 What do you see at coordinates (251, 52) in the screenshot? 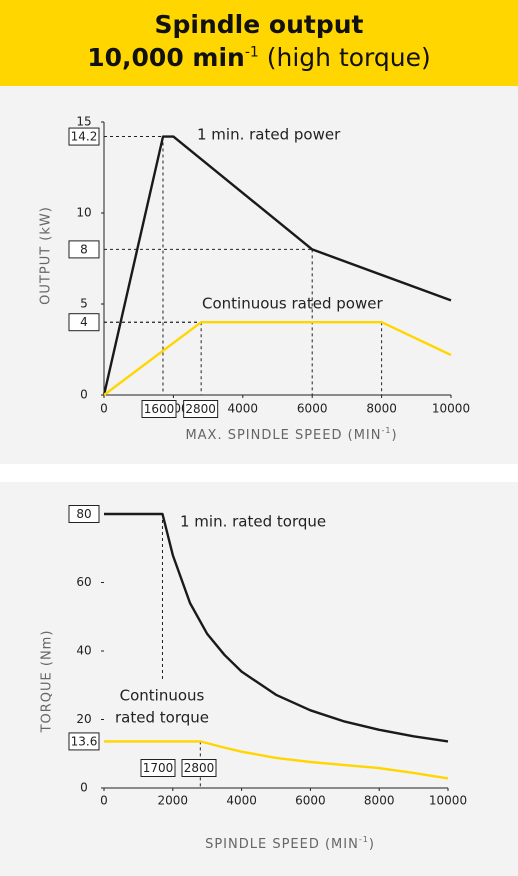
I see `subtitle-exponent: -1` at bounding box center [251, 52].